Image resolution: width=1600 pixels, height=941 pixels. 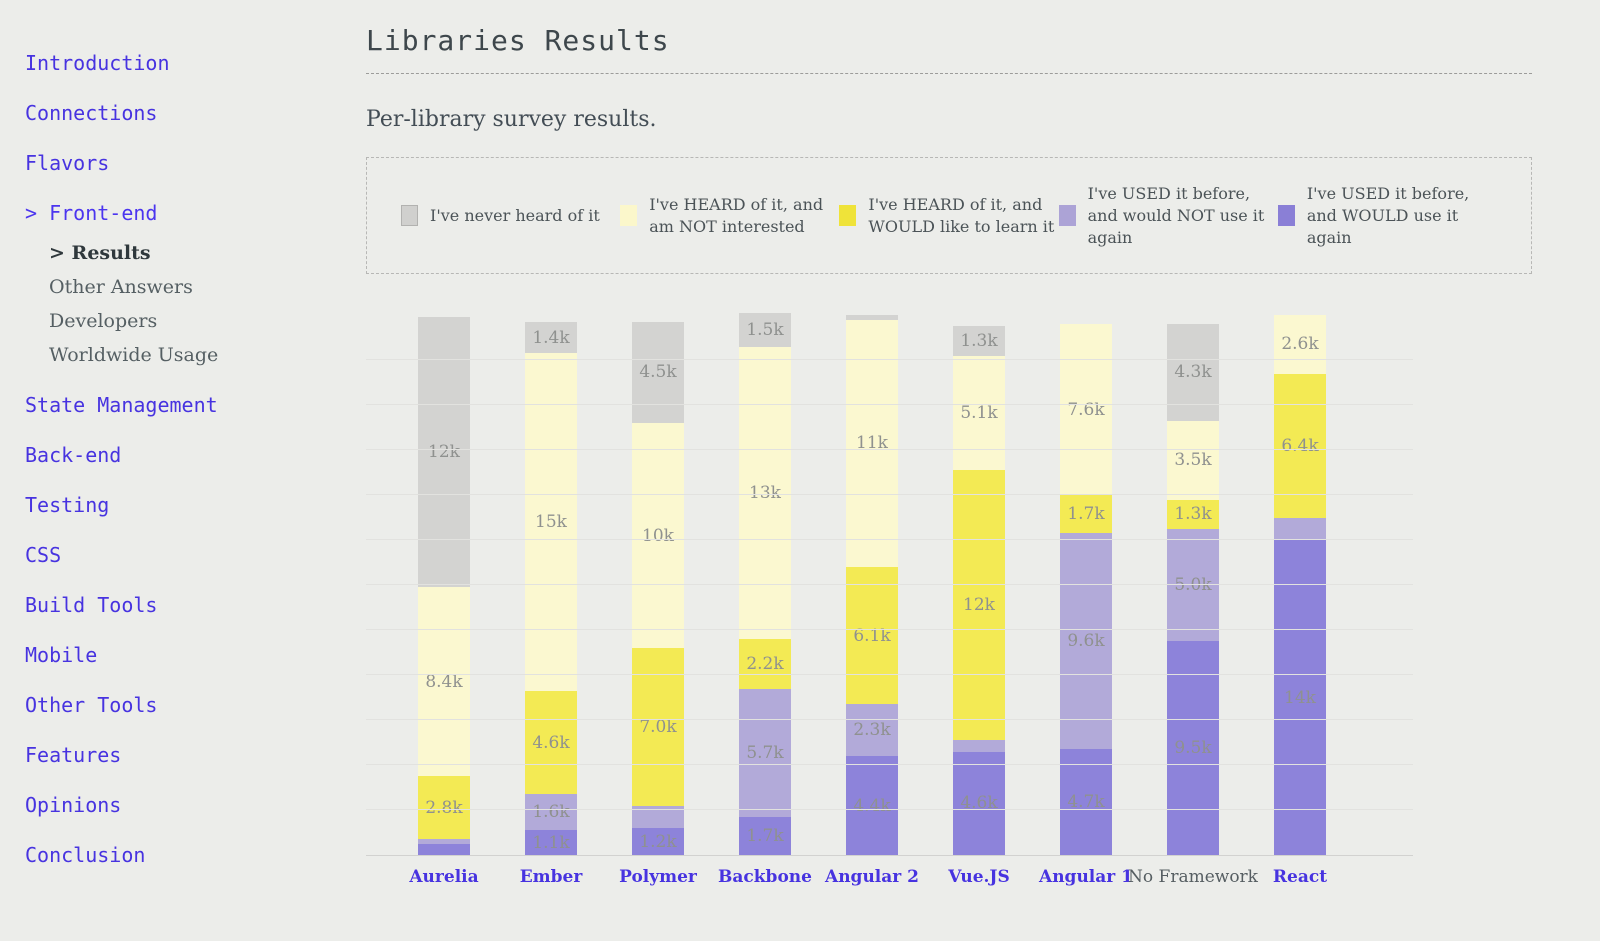 What do you see at coordinates (73, 755) in the screenshot?
I see `sidebar-item-features: Features` at bounding box center [73, 755].